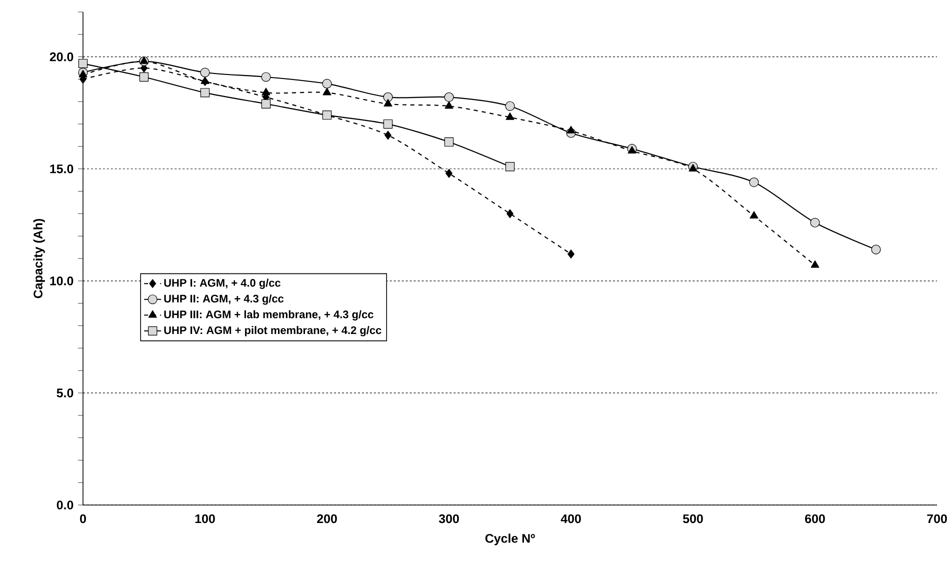 The width and height of the screenshot is (951, 573). Describe the element at coordinates (269, 315) in the screenshot. I see `legend-label: UHP III: AGM + lab membrane, + 4.3 g/cc` at that location.